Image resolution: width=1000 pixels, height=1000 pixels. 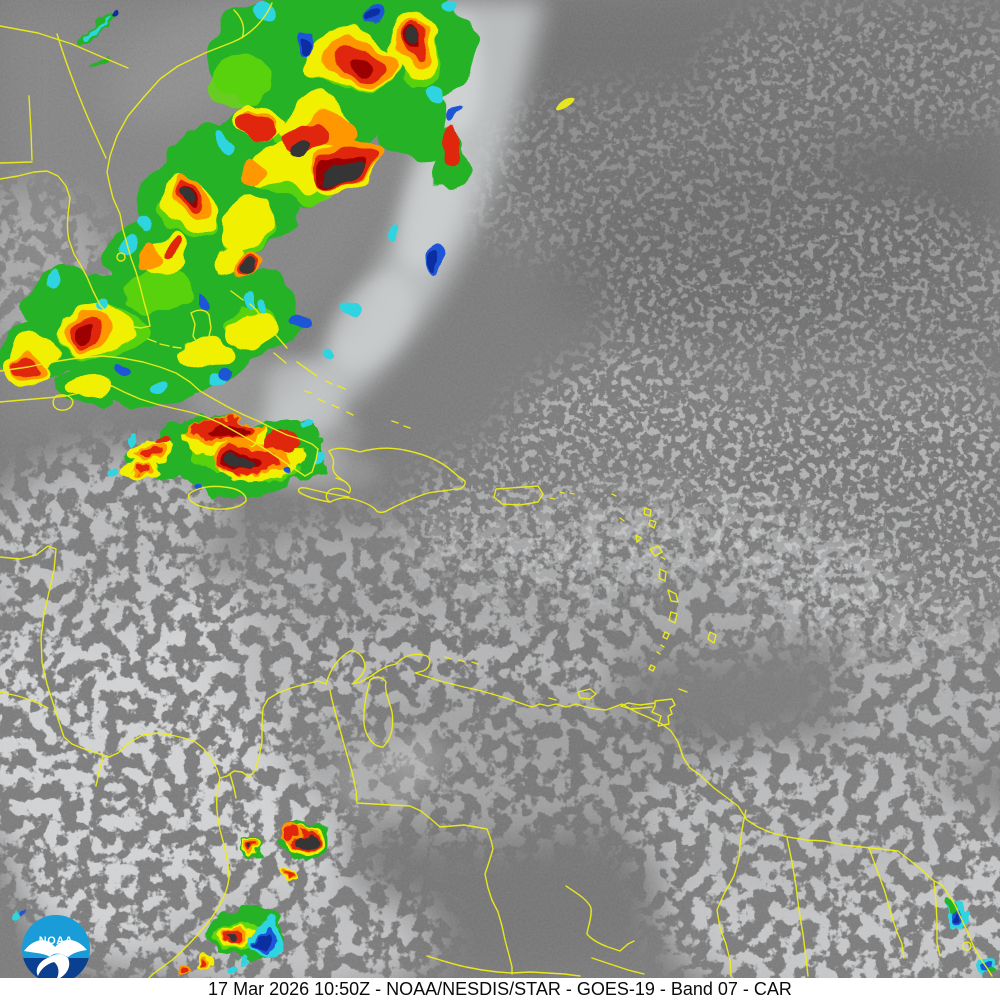 What do you see at coordinates (136, 175) in the screenshot?
I see `map-border-us-coastline` at bounding box center [136, 175].